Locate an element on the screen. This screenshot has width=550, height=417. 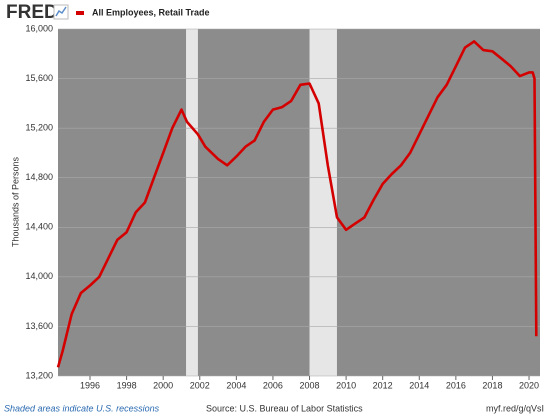
y-tick-label: 15,200 is located at coordinates (39, 128).